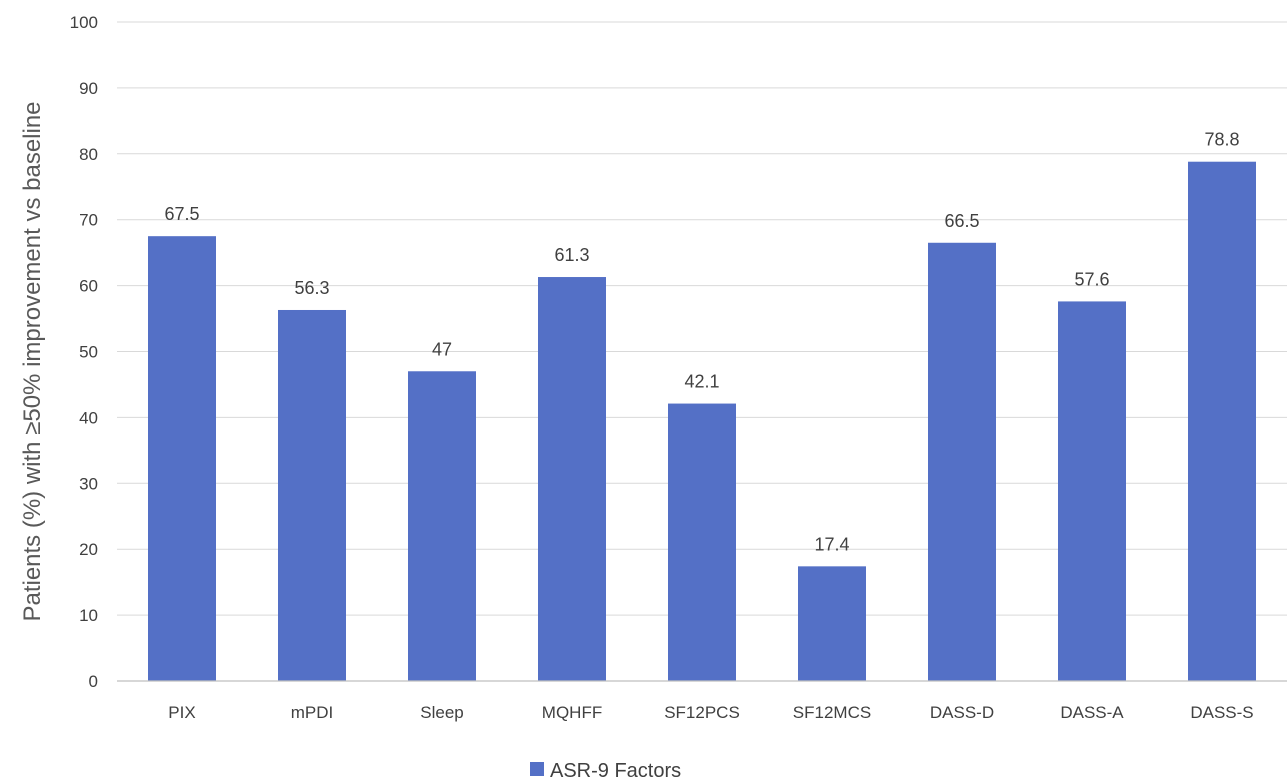  What do you see at coordinates (311, 288) in the screenshot?
I see `data-label-mPDI: 56.3` at bounding box center [311, 288].